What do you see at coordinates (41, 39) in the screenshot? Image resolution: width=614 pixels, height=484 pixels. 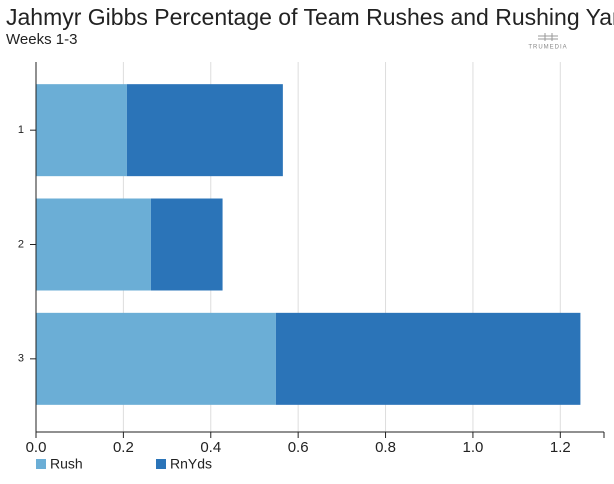 I see `chart-subtitle: Weeks 1-3` at bounding box center [41, 39].